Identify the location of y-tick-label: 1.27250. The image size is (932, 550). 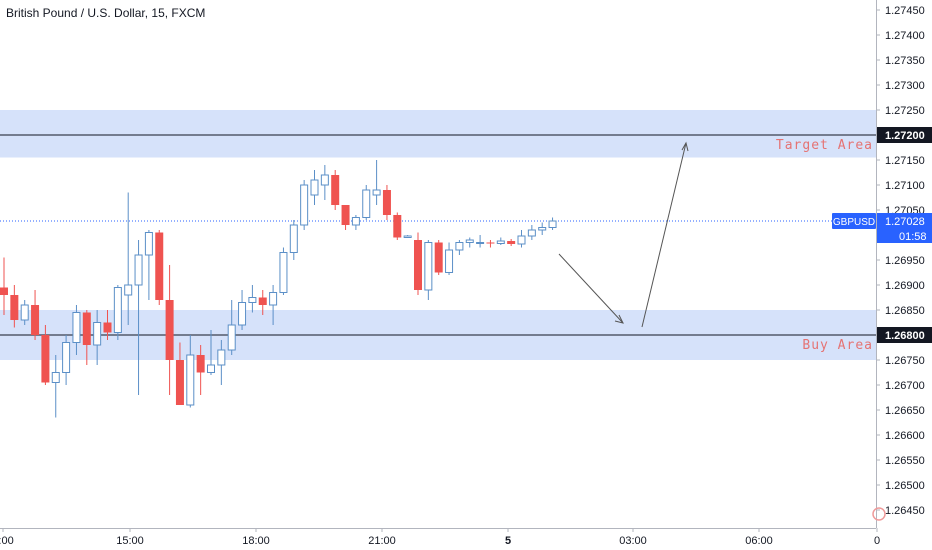
(905, 111).